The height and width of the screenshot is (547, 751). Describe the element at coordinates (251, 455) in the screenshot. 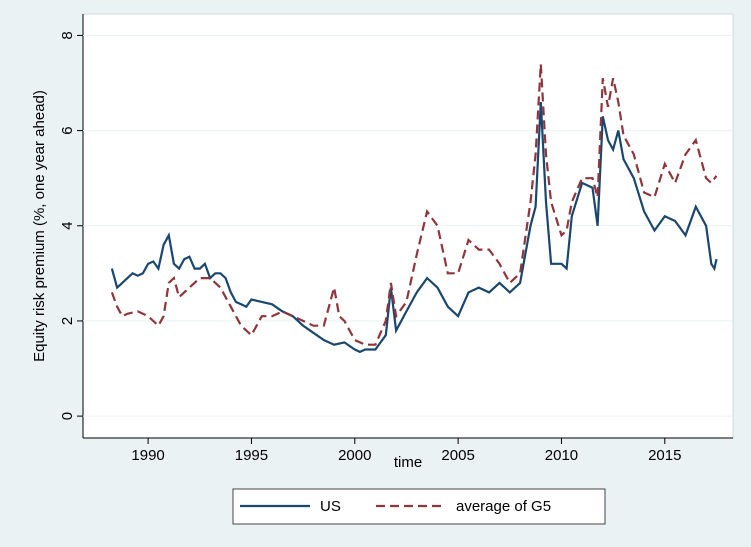

I see `x-tick-label: 1995` at that location.